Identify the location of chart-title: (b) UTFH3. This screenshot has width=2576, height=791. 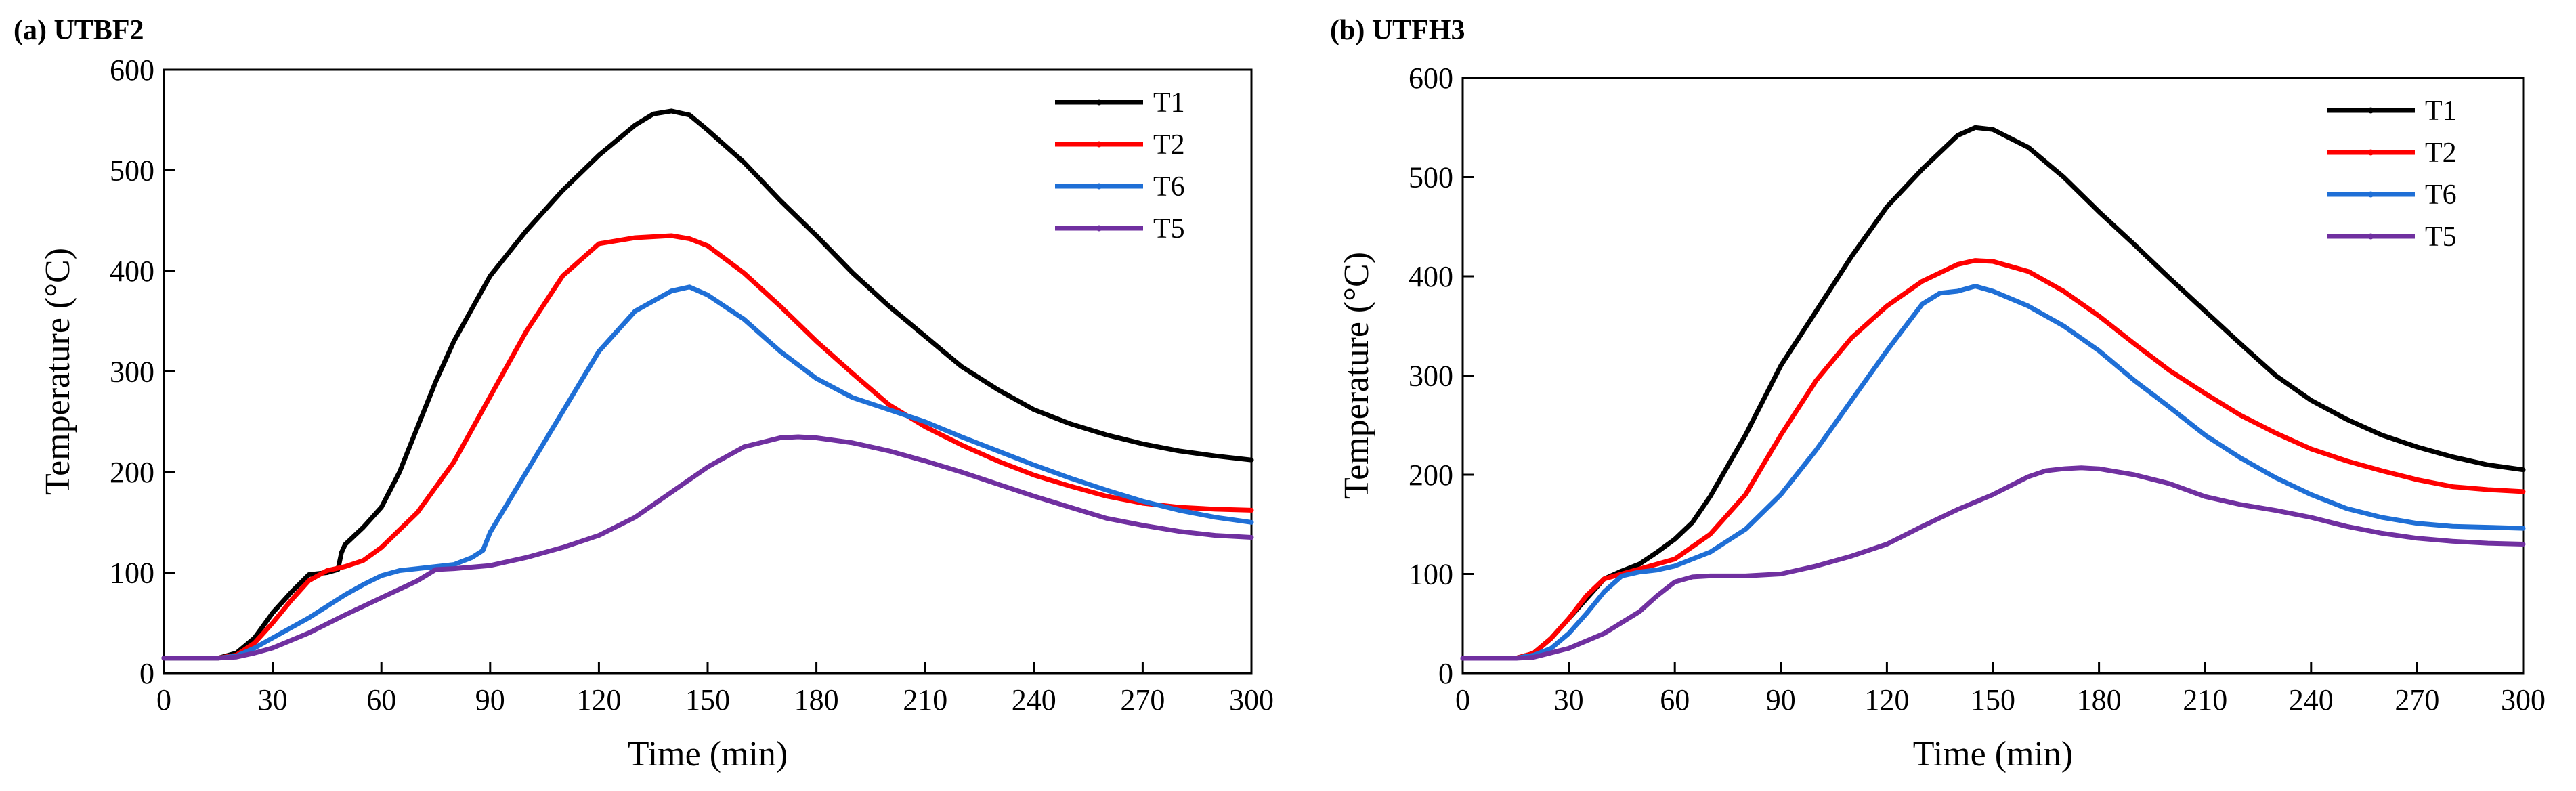
(1397, 30).